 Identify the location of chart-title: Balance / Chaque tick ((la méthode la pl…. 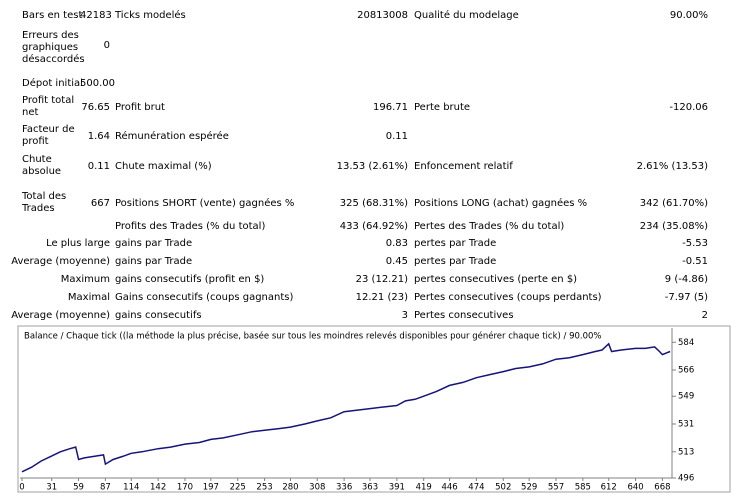
(313, 336).